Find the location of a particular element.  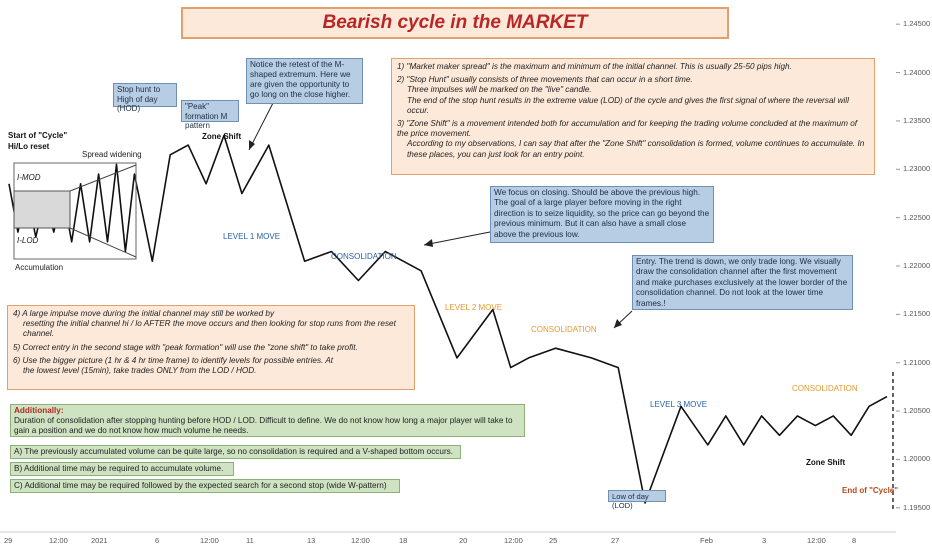

arrow-to-retest is located at coordinates (457, 239).